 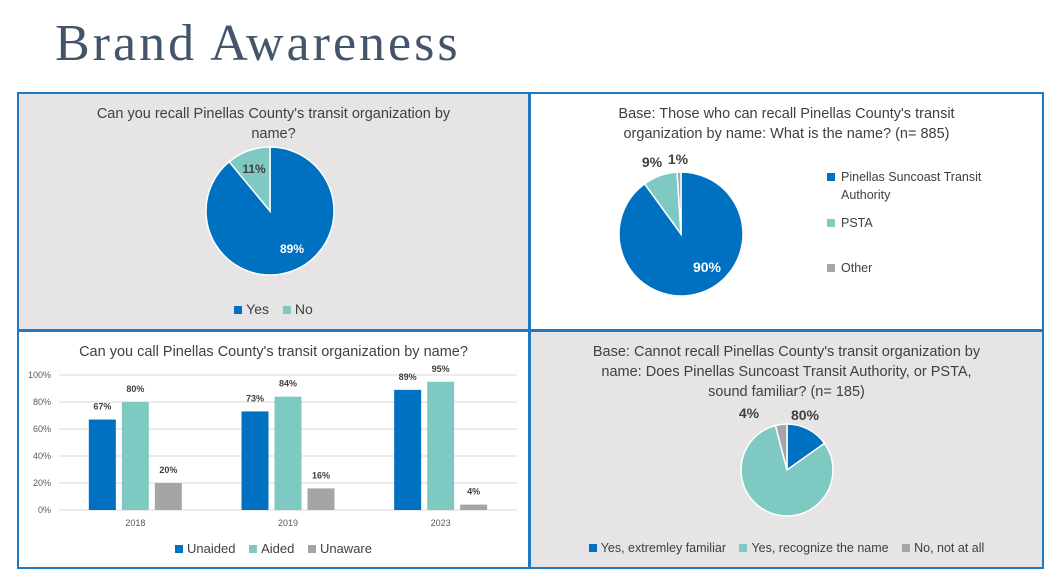 I want to click on data-label: 84%, so click(x=288, y=384).